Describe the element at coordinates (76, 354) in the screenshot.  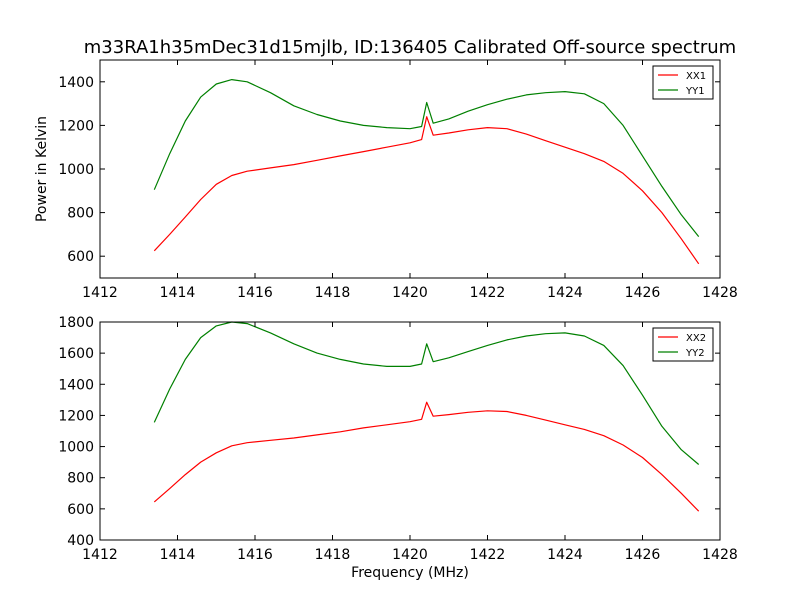
I see `y-tick-label: 1600` at that location.